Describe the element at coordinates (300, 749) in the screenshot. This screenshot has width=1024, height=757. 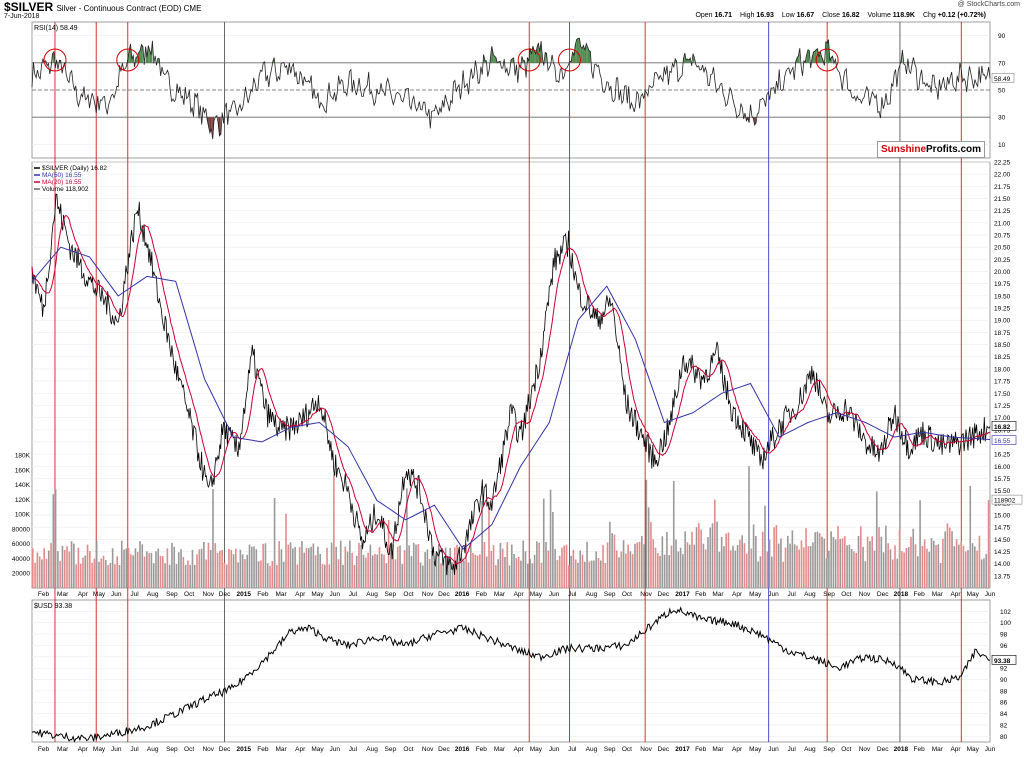
I see `x-tick-label-bottom: Apr` at that location.